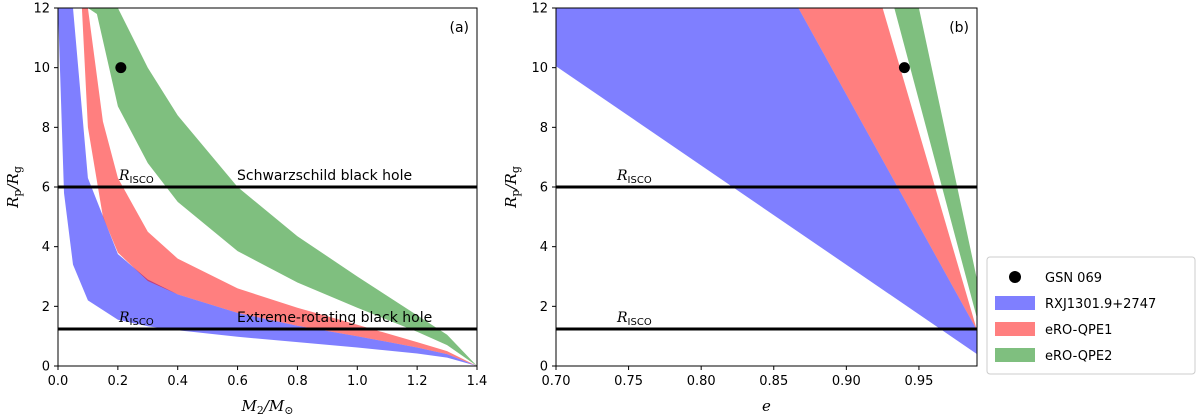  Describe the element at coordinates (288, 409) in the screenshot. I see `xlabel-sun: ⊙` at that location.